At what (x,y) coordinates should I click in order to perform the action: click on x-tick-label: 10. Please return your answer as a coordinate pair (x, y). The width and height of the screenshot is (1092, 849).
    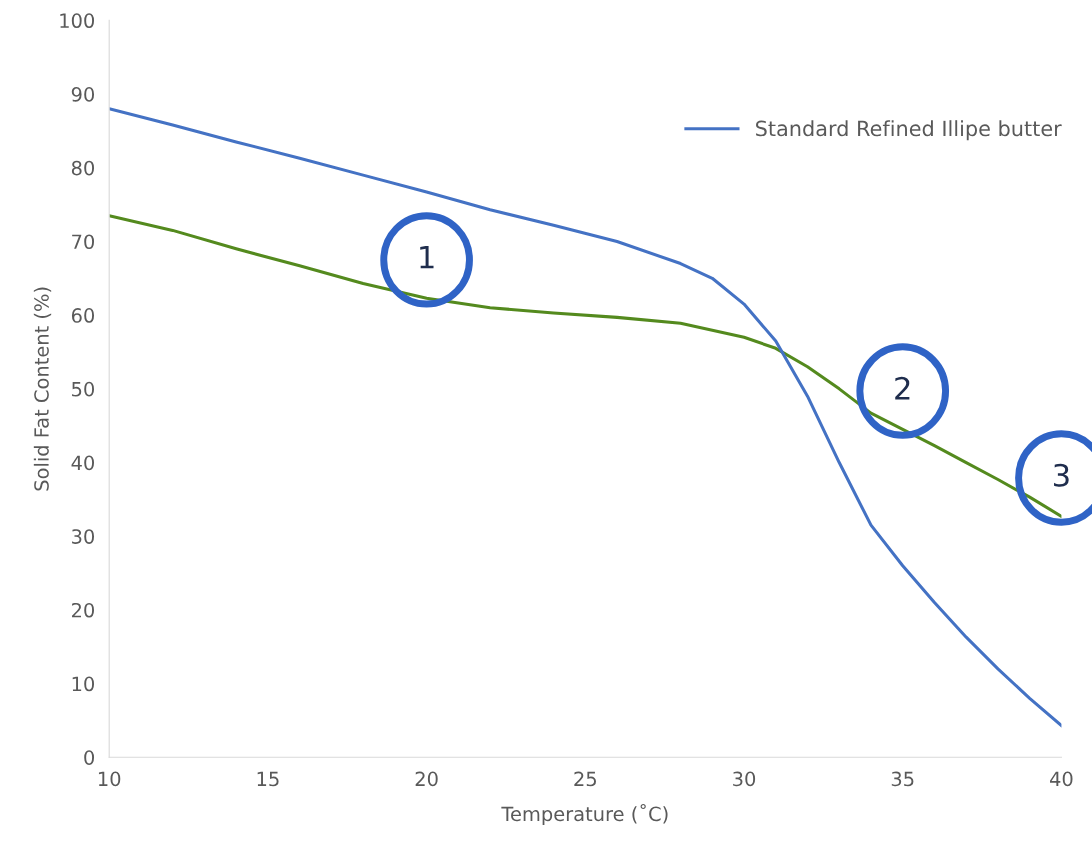
    Looking at the image, I should click on (109, 779).